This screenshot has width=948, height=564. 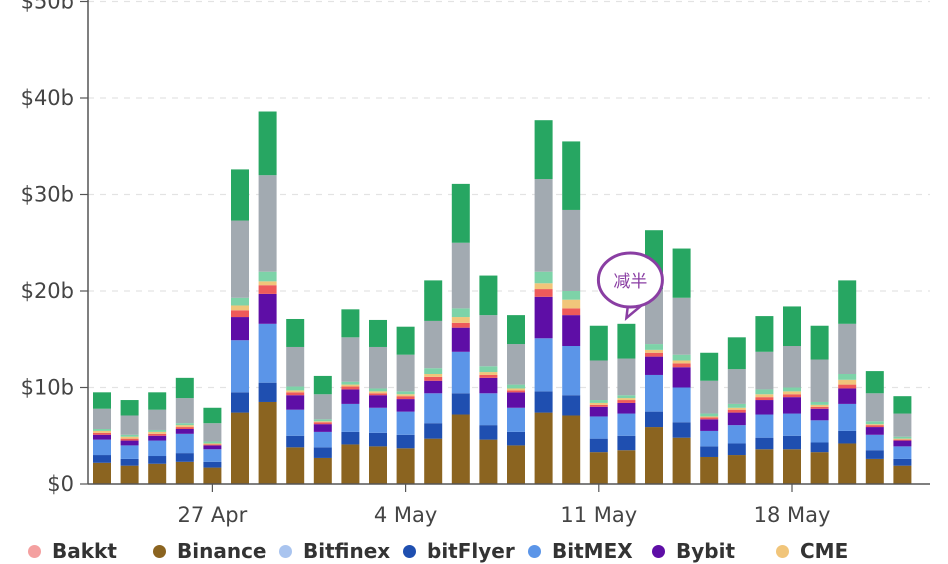 What do you see at coordinates (631, 300) in the screenshot?
I see `annotation-joint` at bounding box center [631, 300].